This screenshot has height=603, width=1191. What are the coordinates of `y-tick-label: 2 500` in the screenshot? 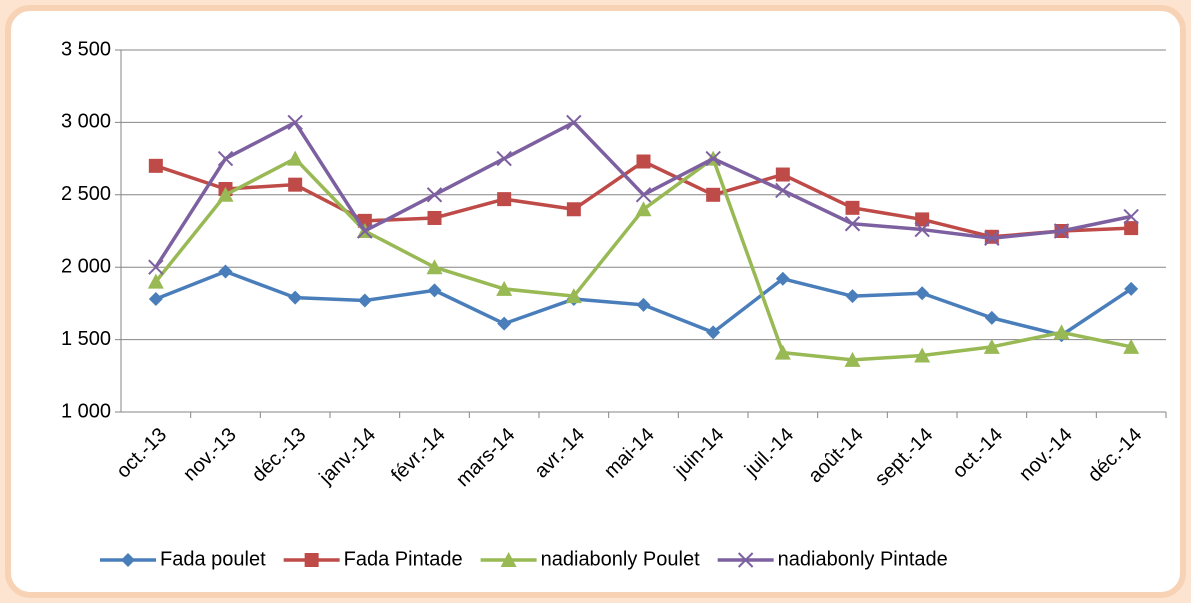 It's located at (86, 194).